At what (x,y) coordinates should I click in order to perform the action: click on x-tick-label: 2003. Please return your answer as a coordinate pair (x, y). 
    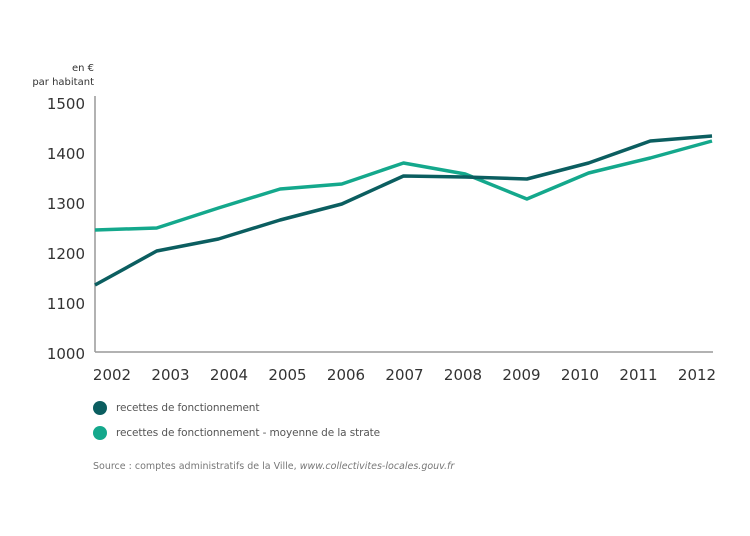
    Looking at the image, I should click on (170, 375).